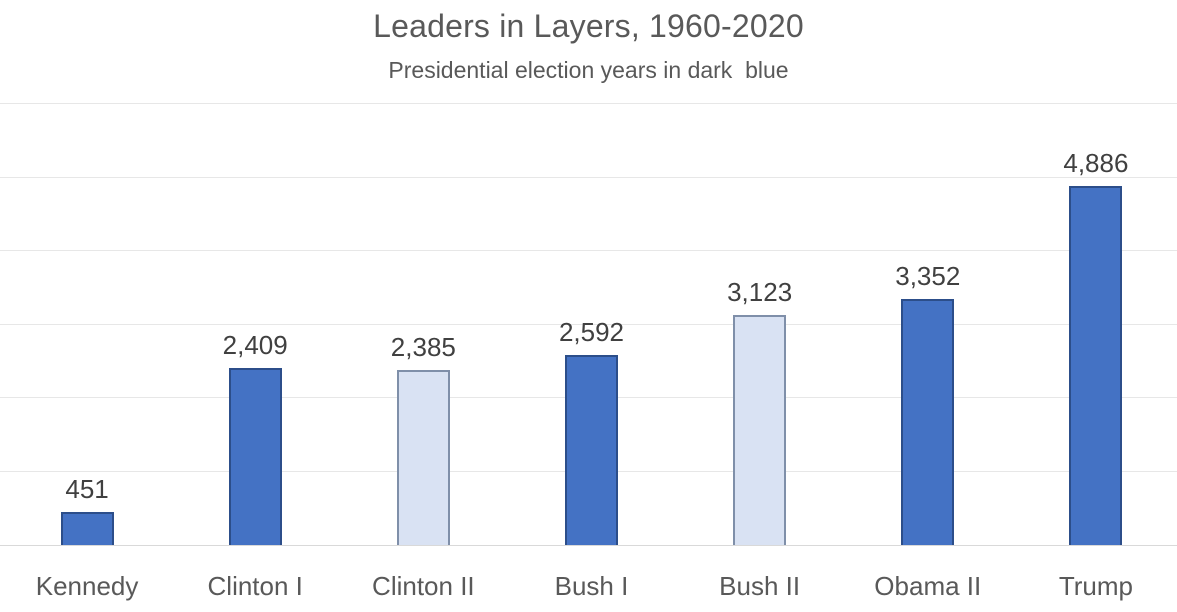 This screenshot has width=1177, height=612. I want to click on value-label: 4,886, so click(1096, 162).